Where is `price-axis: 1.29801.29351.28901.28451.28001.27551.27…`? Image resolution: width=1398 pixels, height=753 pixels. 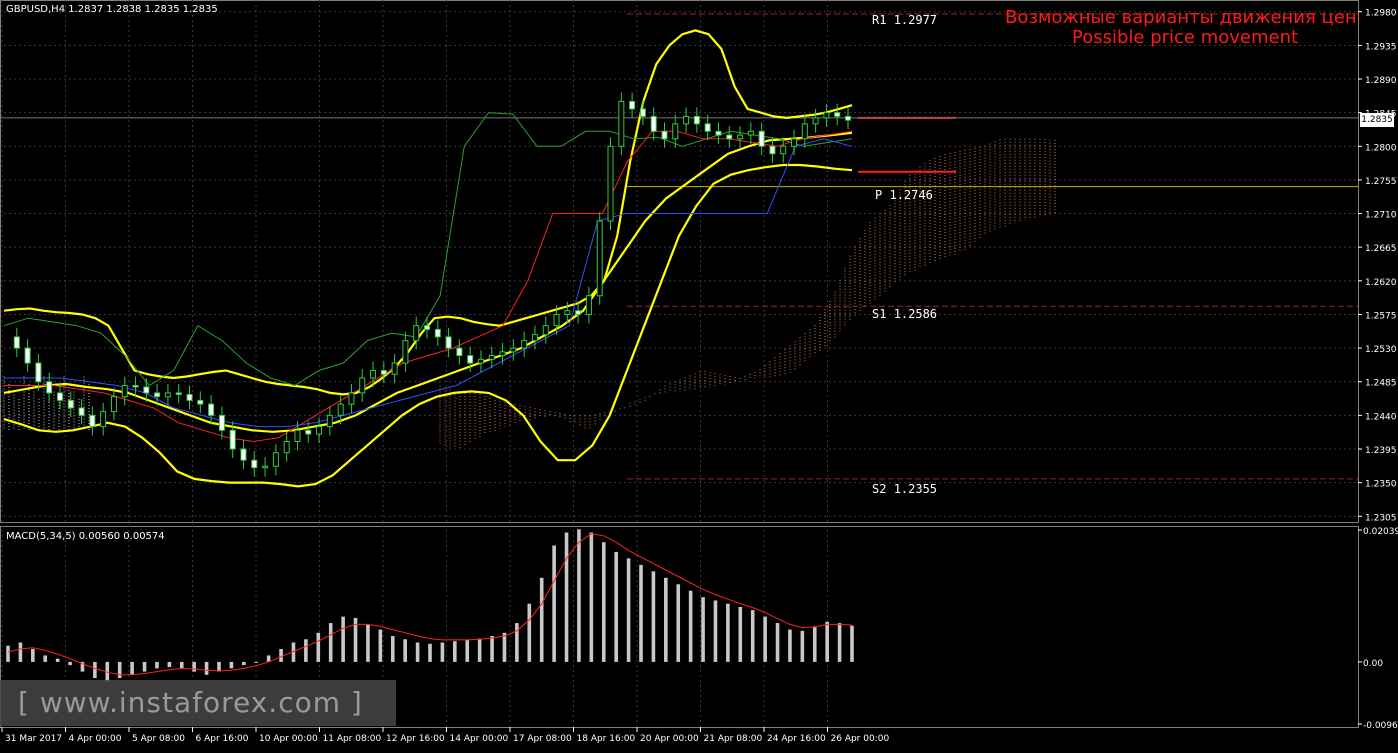 price-axis: 1.29801.29351.28901.28451.28001.27551.27… is located at coordinates (1377, 266).